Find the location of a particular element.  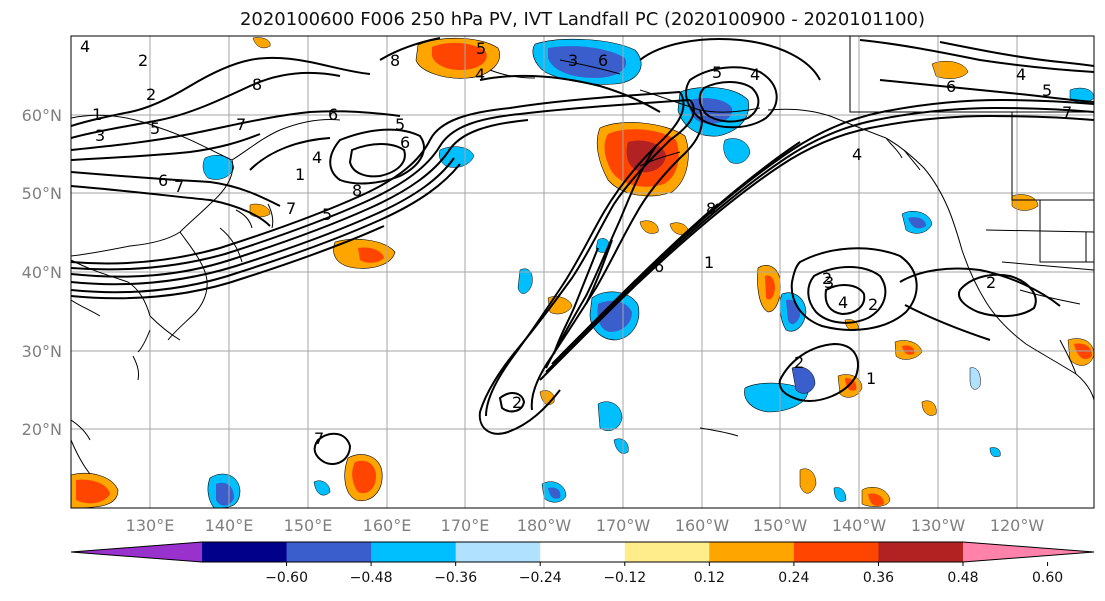

lon-label: 130°W is located at coordinates (938, 525).